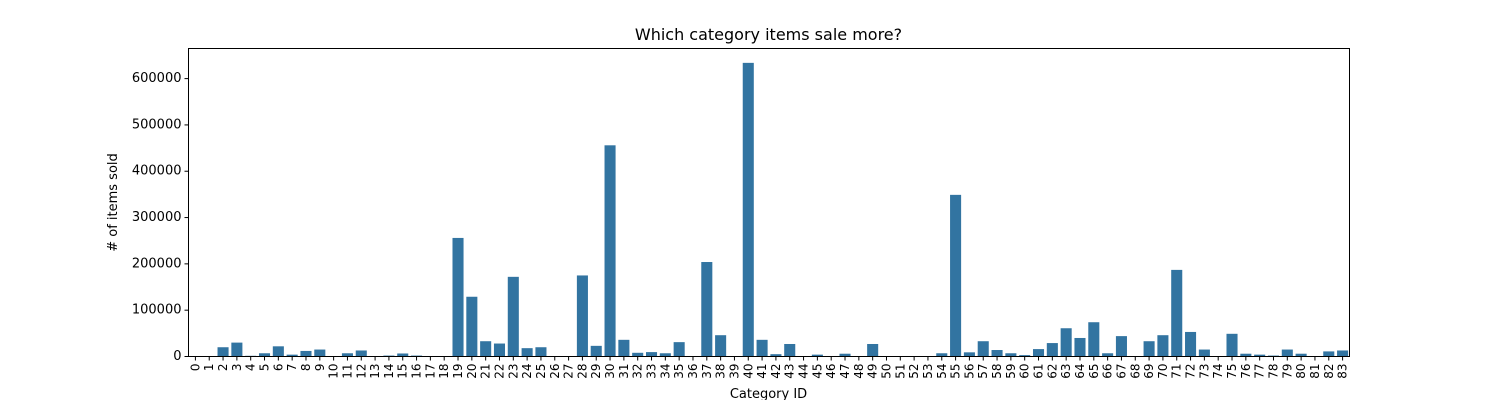  Describe the element at coordinates (278, 368) in the screenshot. I see `x-tick-label: 6` at that location.